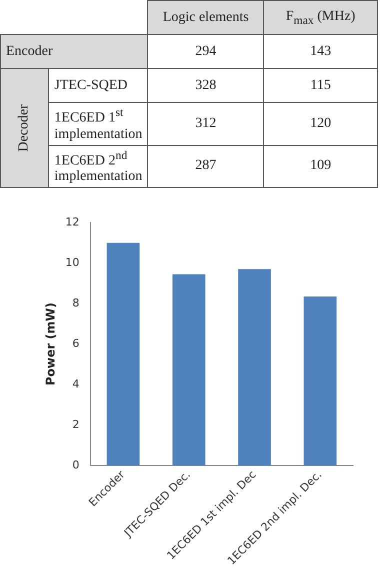  Describe the element at coordinates (321, 17) in the screenshot. I see `text: F$_{max}$ (MHz)` at that location.